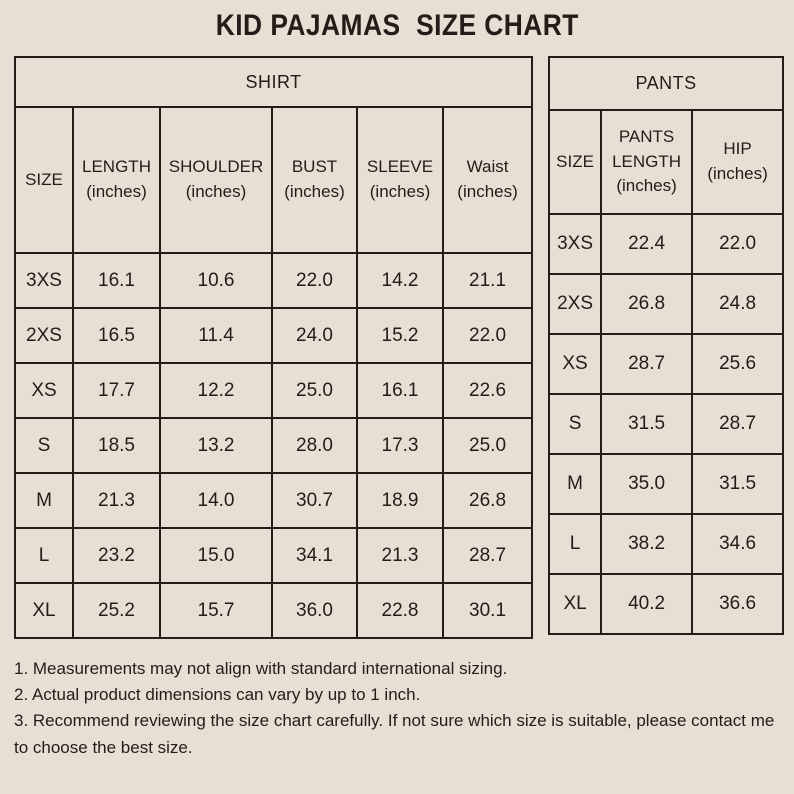  I want to click on value-cell: 18.5, so click(116, 445).